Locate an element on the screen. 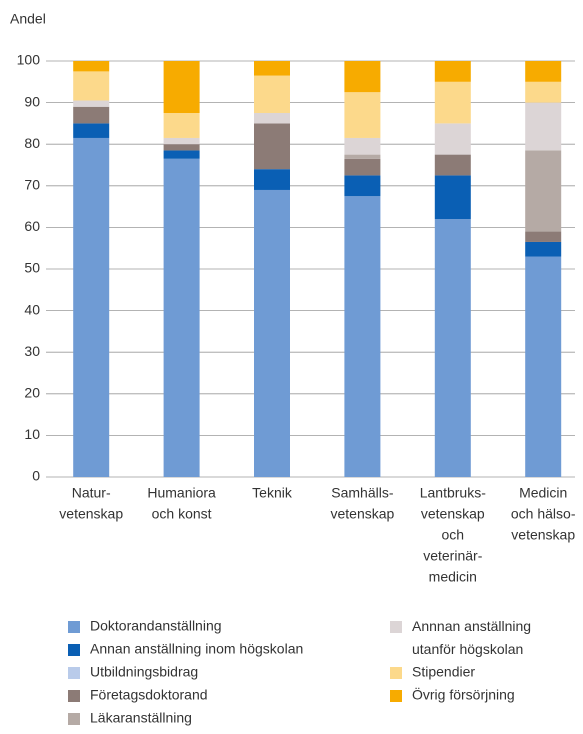 The height and width of the screenshot is (734, 583). legend-label: Annnan anställning utanför högskolan is located at coordinates (473, 637).